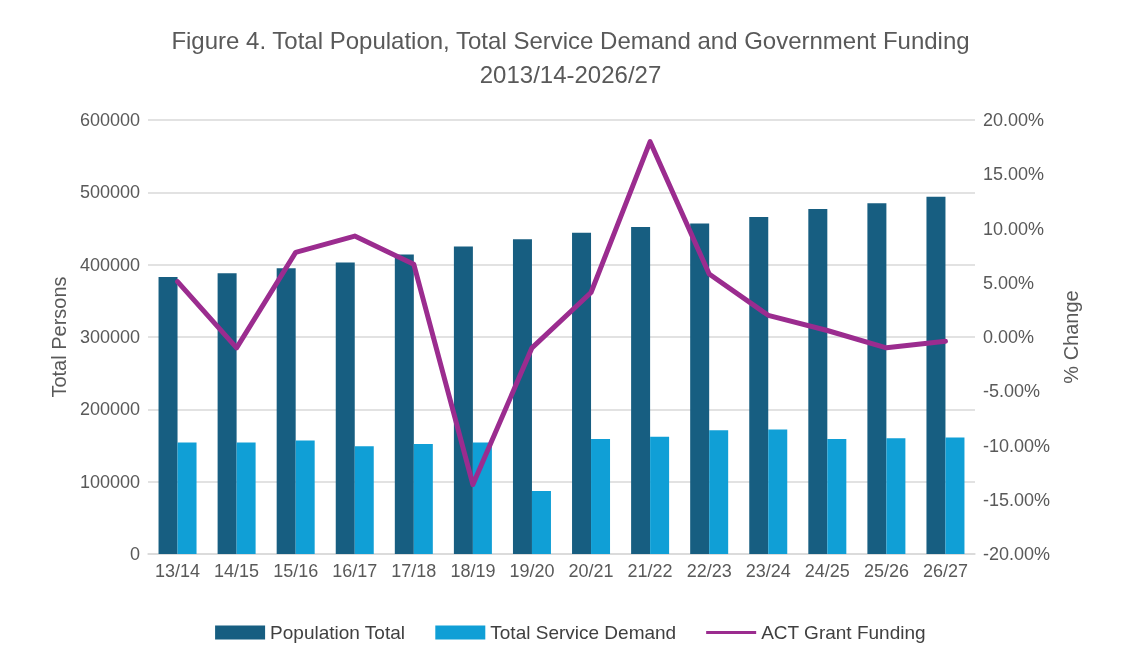 Image resolution: width=1141 pixels, height=657 pixels. I want to click on y-tick-label: 600000, so click(109, 120).